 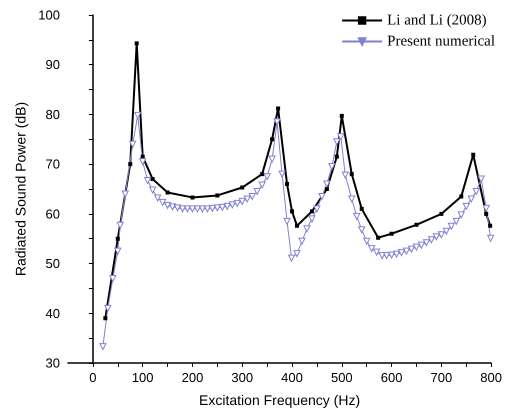 What do you see at coordinates (93, 377) in the screenshot?
I see `x-tick-label: 0` at bounding box center [93, 377].